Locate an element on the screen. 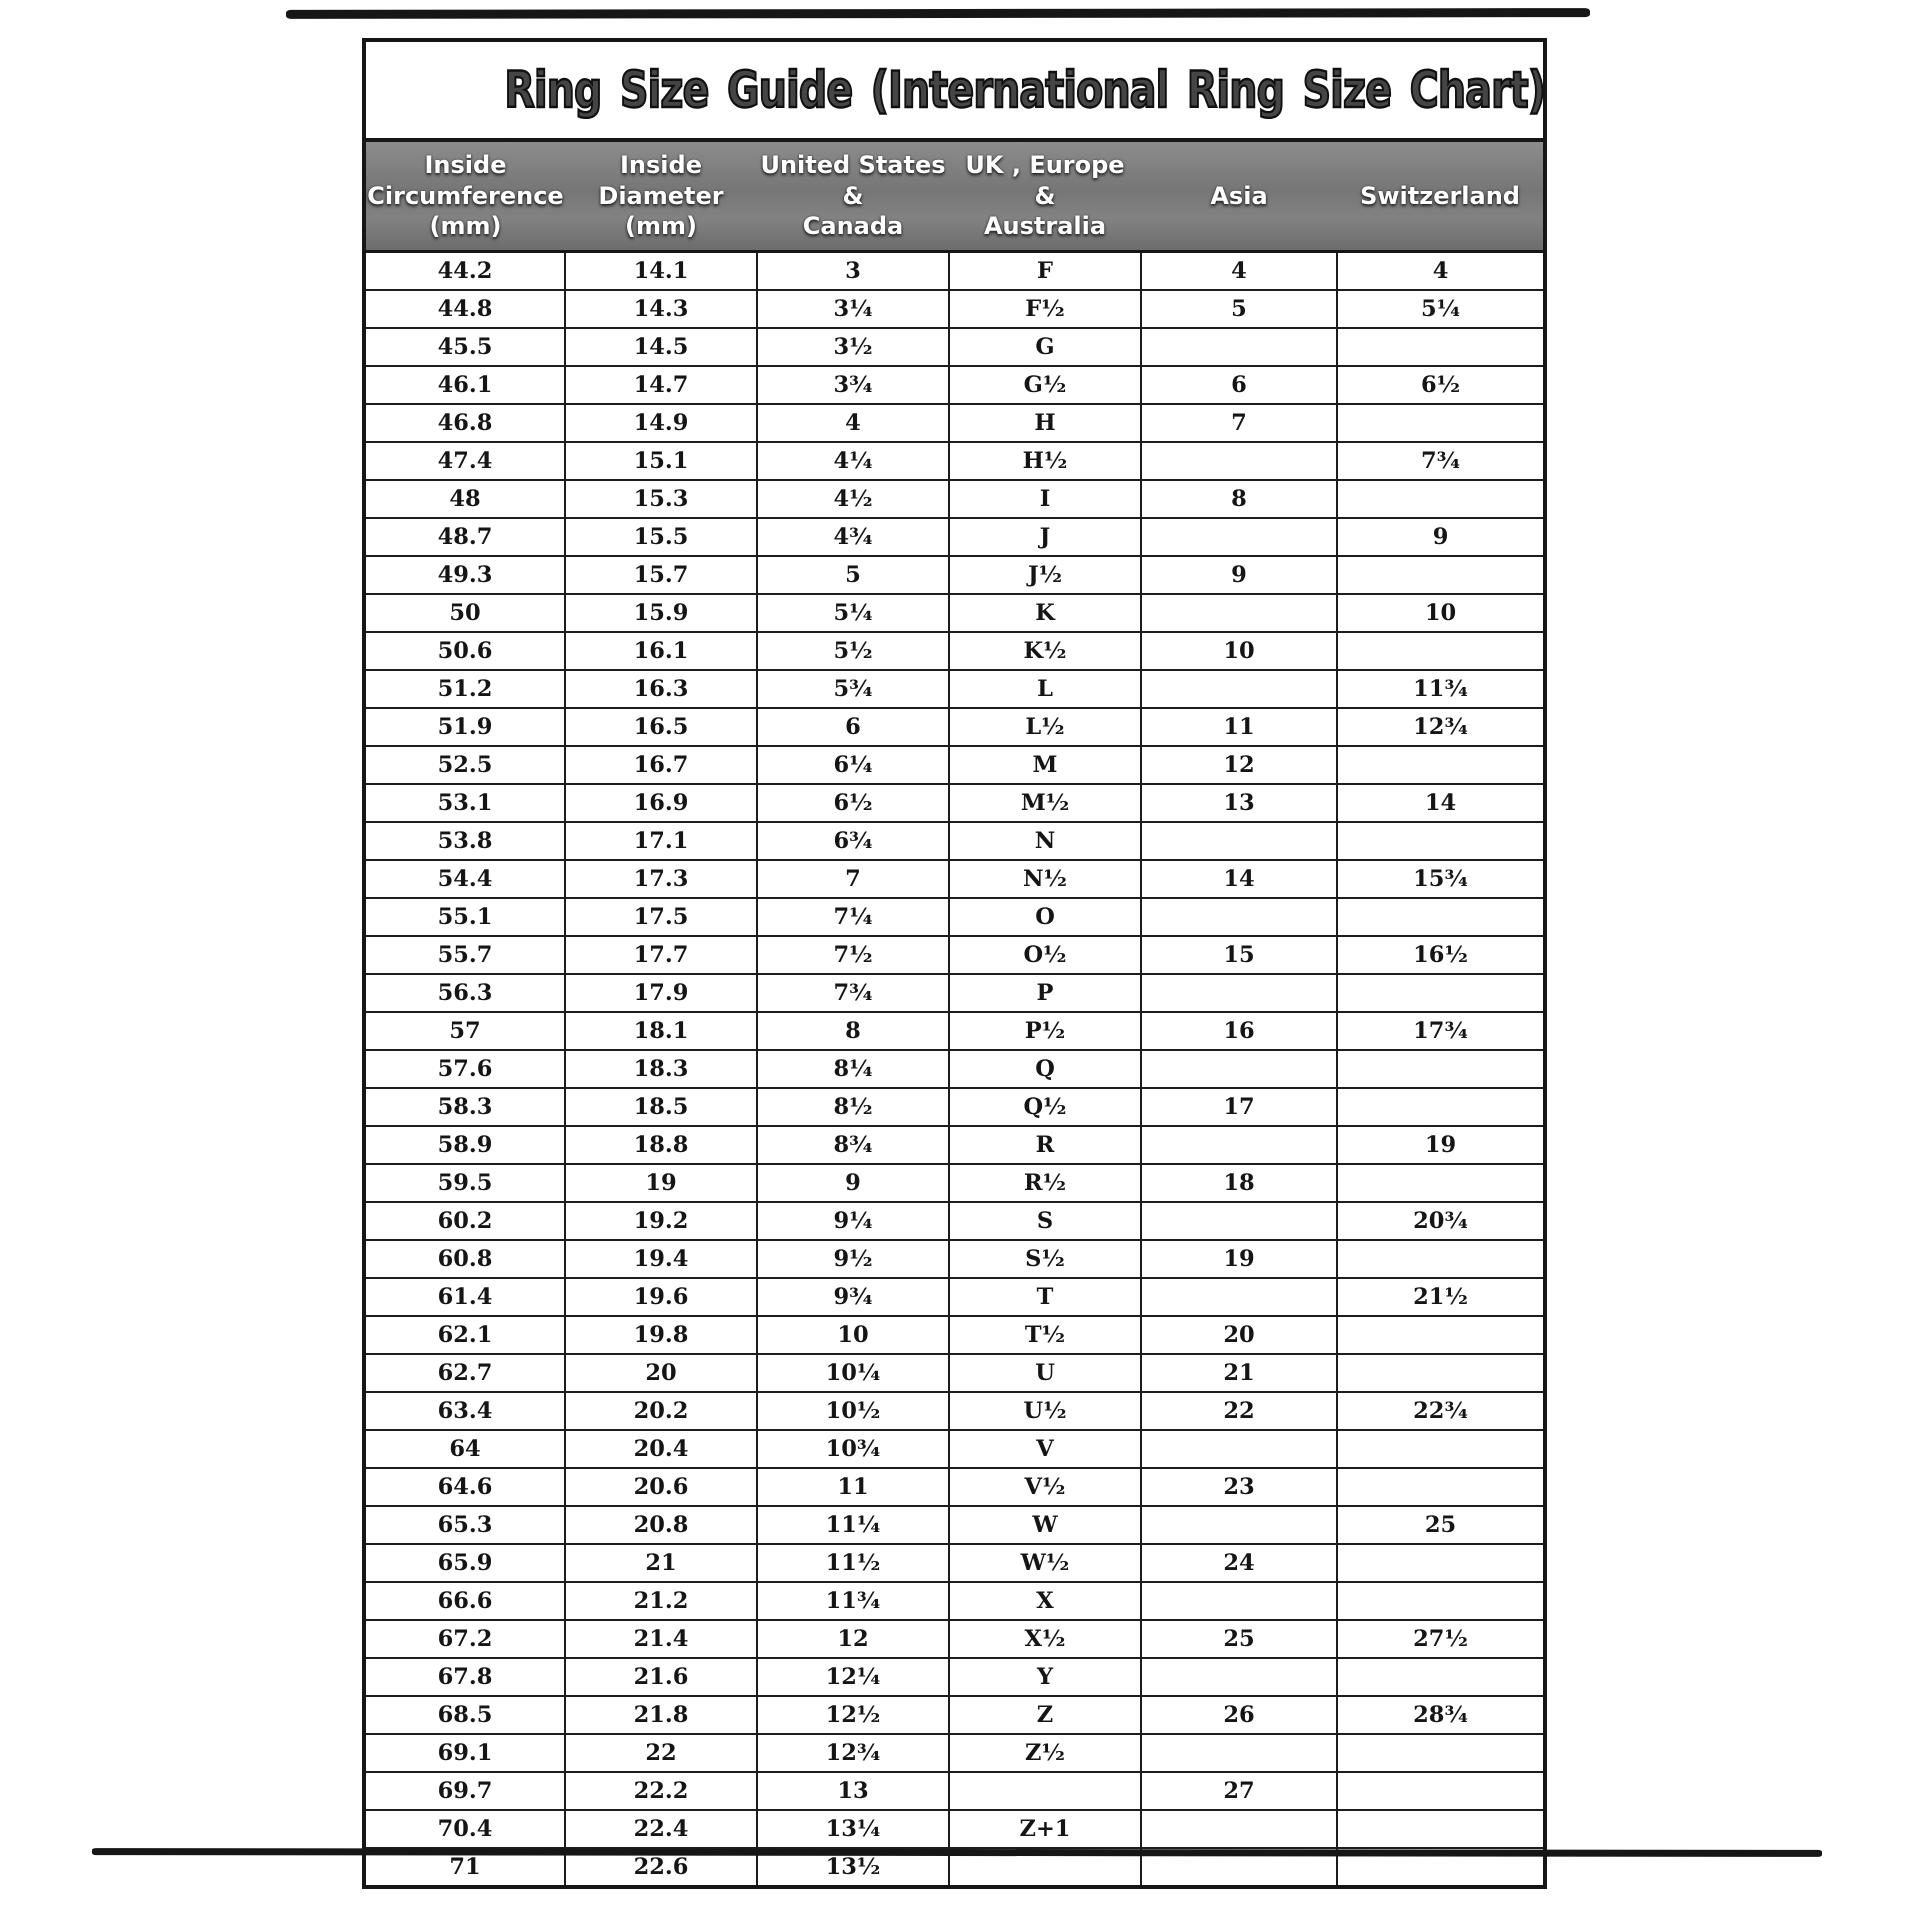  cell-inside_diameter_mm: 15.1 is located at coordinates (661, 461).